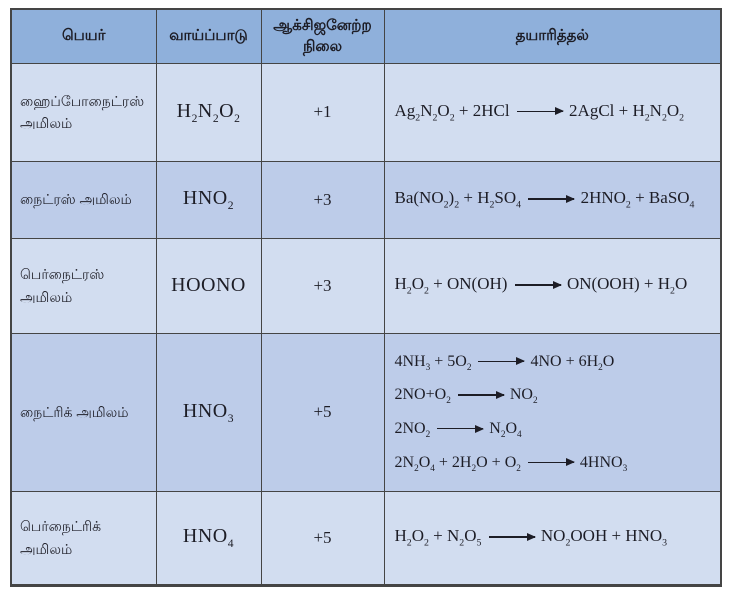  I want to click on equation-line: Ba(NO2)2 + H2SO4 2HNO2 + BaSO4, so click(544, 199).